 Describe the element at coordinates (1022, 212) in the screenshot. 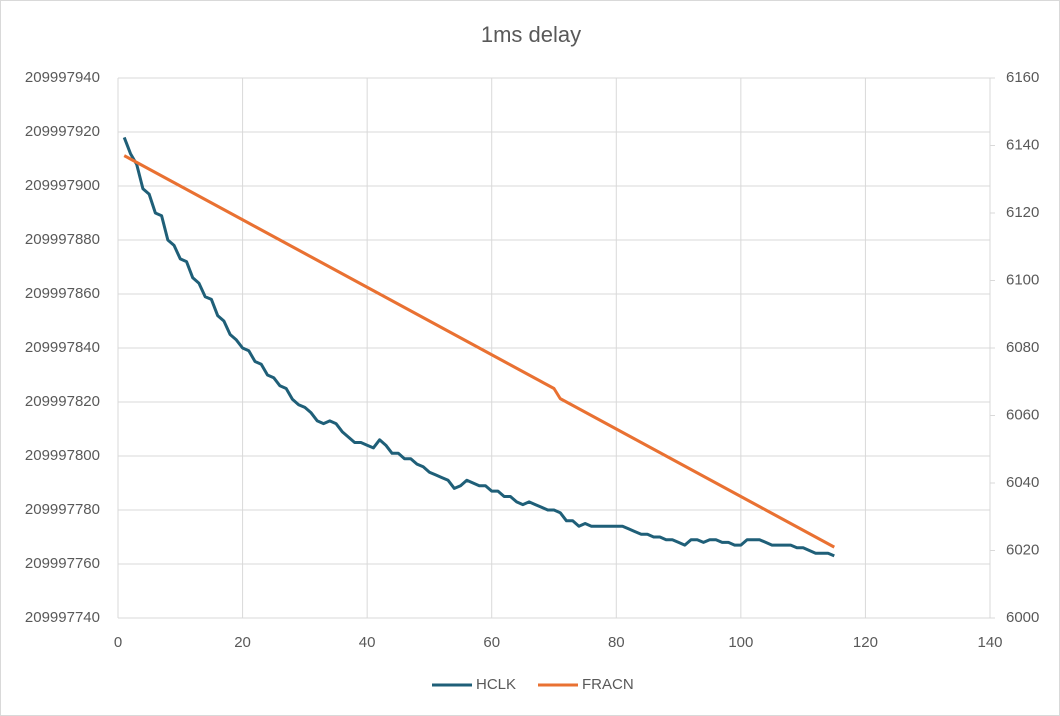

I see `y2-tick-label: 6120` at that location.